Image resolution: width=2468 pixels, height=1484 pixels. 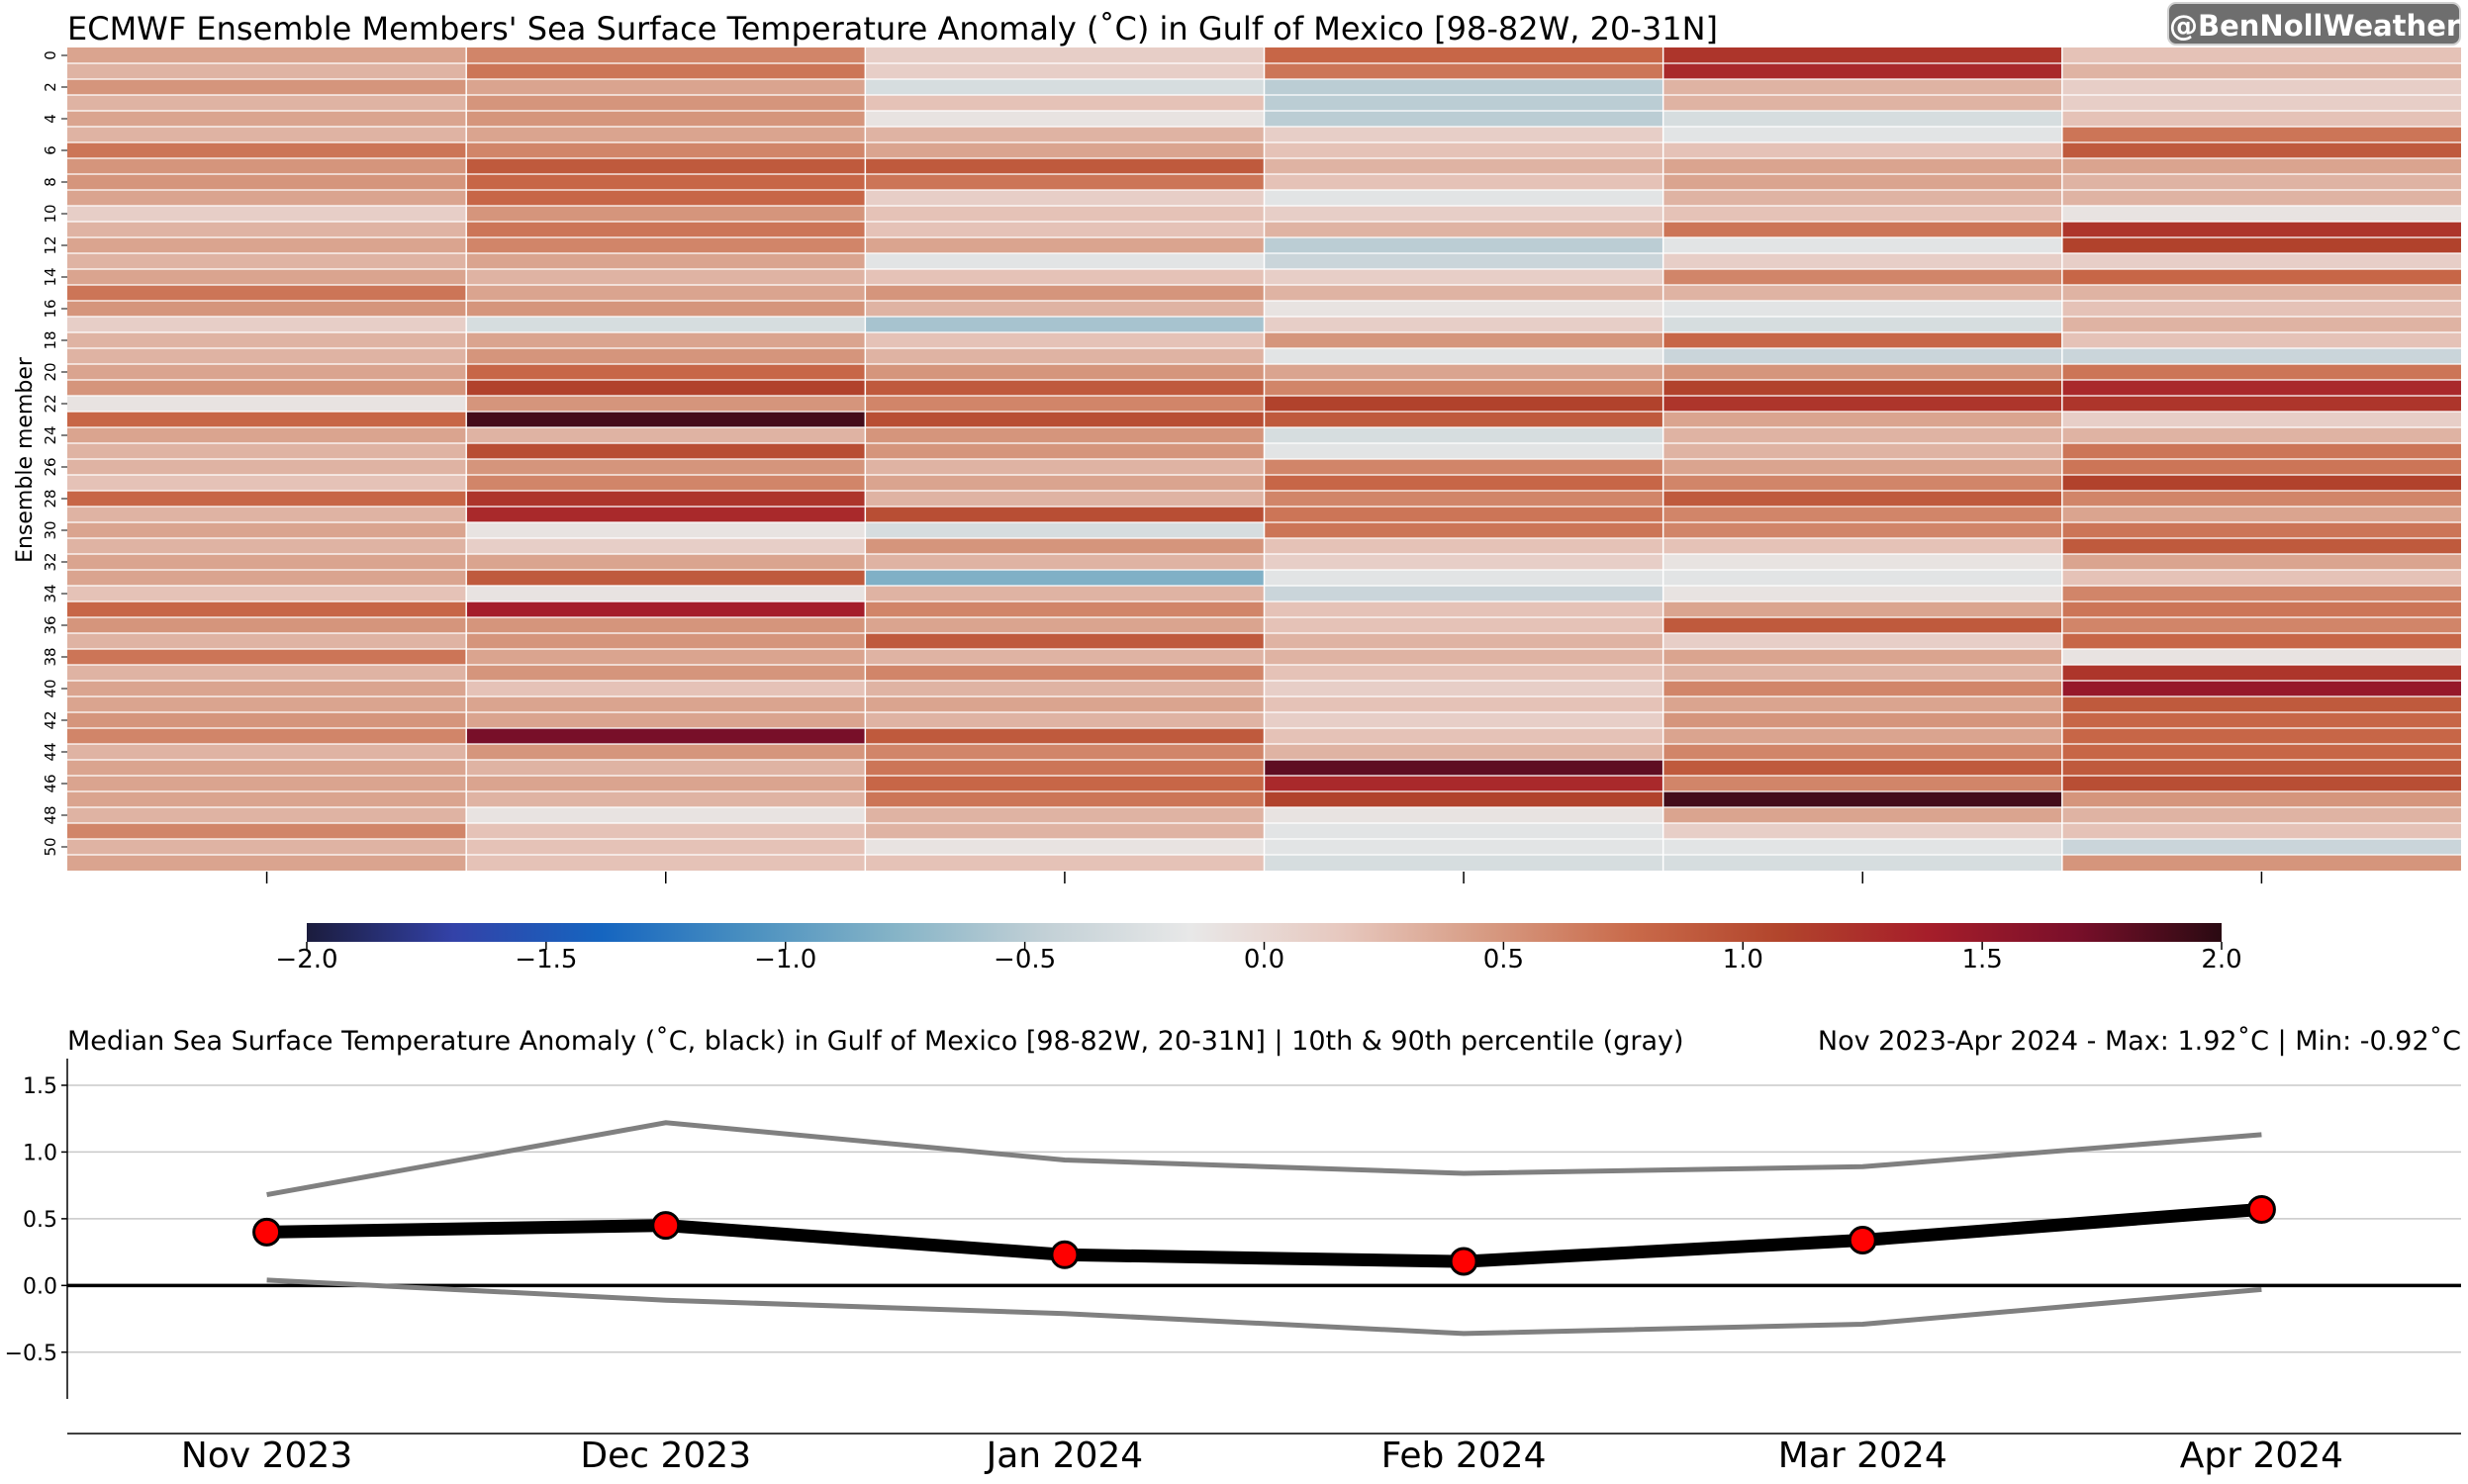 I want to click on heatmap-y-tick-label: 46, so click(x=50, y=783).